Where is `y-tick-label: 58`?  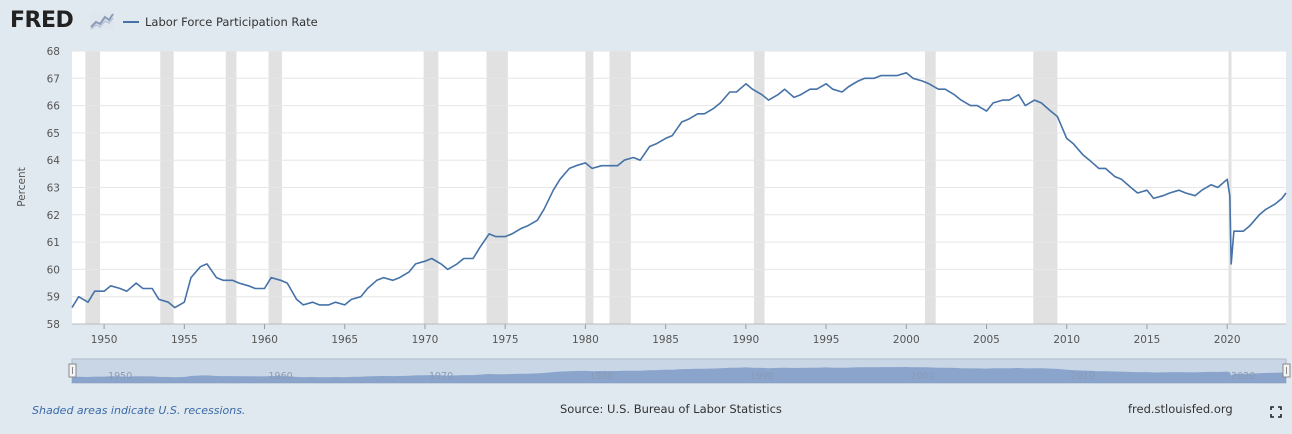 y-tick-label: 58 is located at coordinates (53, 325).